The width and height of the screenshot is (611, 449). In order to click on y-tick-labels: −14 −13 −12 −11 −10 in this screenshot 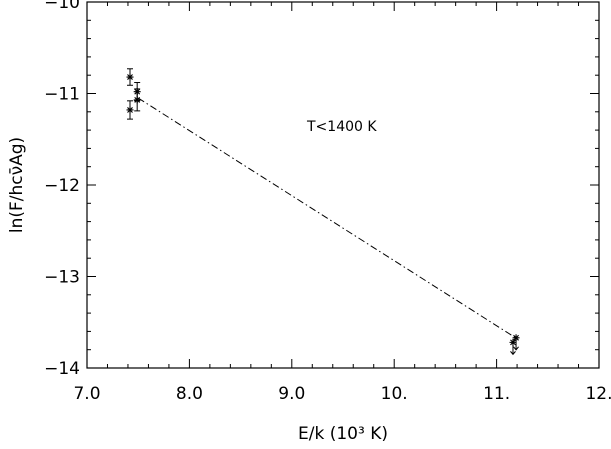, I will do `click(62, 189)`.